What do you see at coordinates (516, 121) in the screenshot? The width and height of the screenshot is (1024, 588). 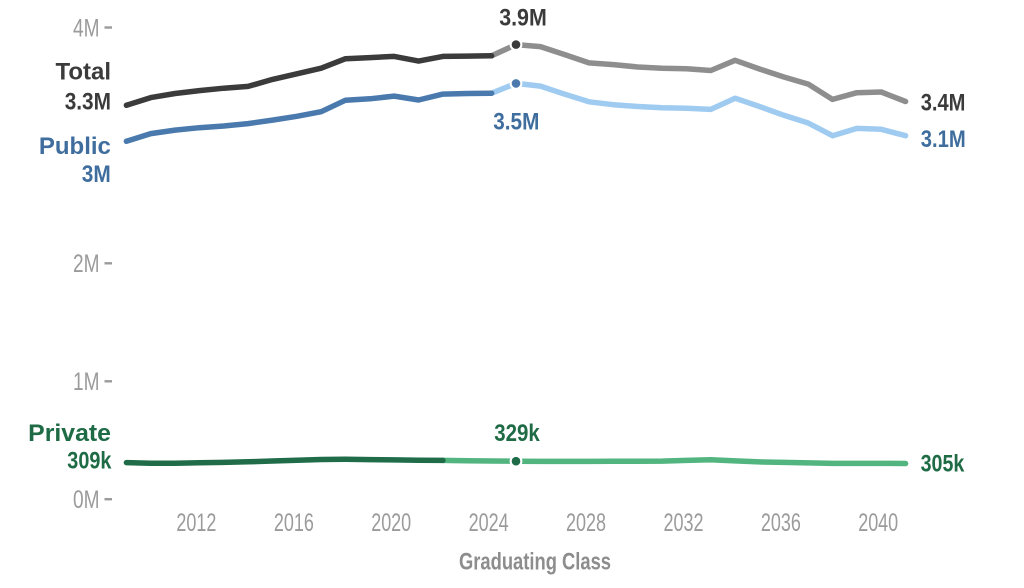 I see `svg-text: 3.5M` at bounding box center [516, 121].